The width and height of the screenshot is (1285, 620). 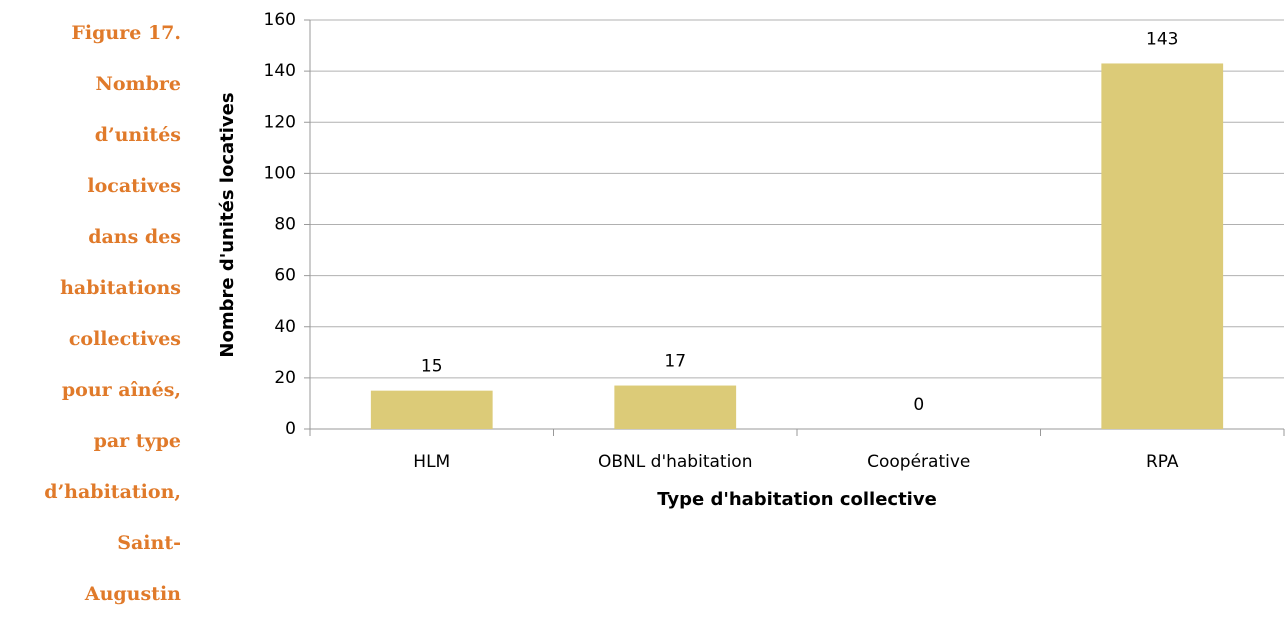 What do you see at coordinates (138, 84) in the screenshot?
I see `caption-line: Nombre` at bounding box center [138, 84].